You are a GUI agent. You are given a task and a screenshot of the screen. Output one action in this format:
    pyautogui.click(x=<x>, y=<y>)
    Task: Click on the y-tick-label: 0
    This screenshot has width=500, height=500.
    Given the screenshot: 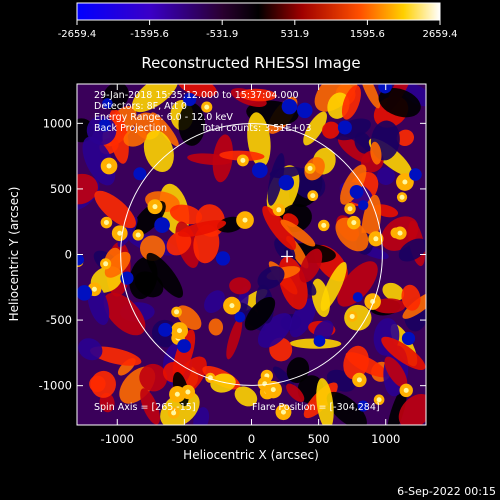 What is the action you would take?
    pyautogui.click(x=68, y=255)
    